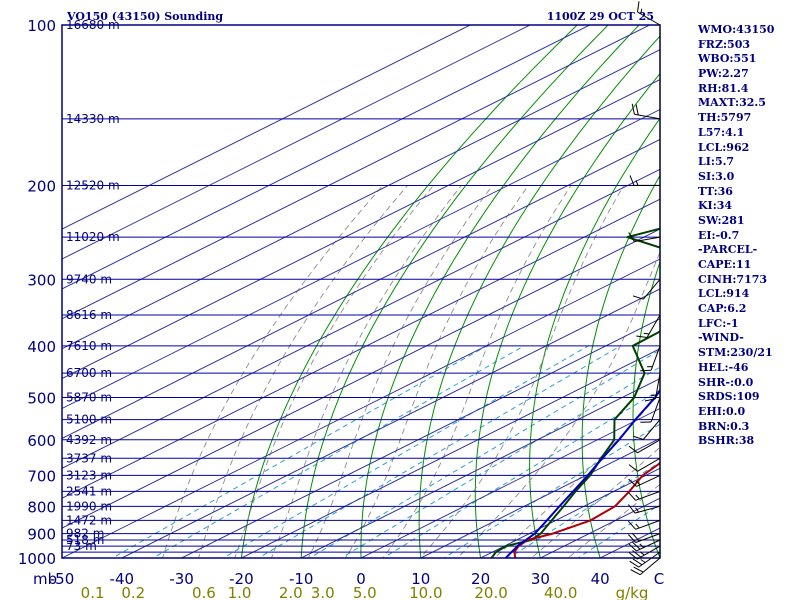 The image size is (800, 600). I want to click on height-label: 1472 m, so click(89, 520).